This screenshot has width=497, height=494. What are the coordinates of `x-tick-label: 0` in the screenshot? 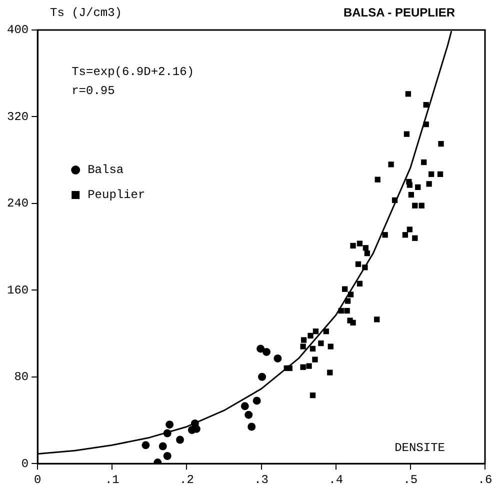 It's located at (38, 479).